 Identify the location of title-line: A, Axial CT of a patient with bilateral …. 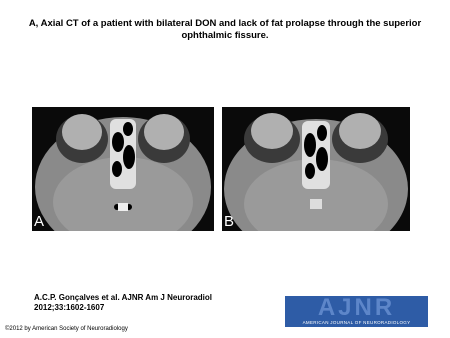
(225, 23).